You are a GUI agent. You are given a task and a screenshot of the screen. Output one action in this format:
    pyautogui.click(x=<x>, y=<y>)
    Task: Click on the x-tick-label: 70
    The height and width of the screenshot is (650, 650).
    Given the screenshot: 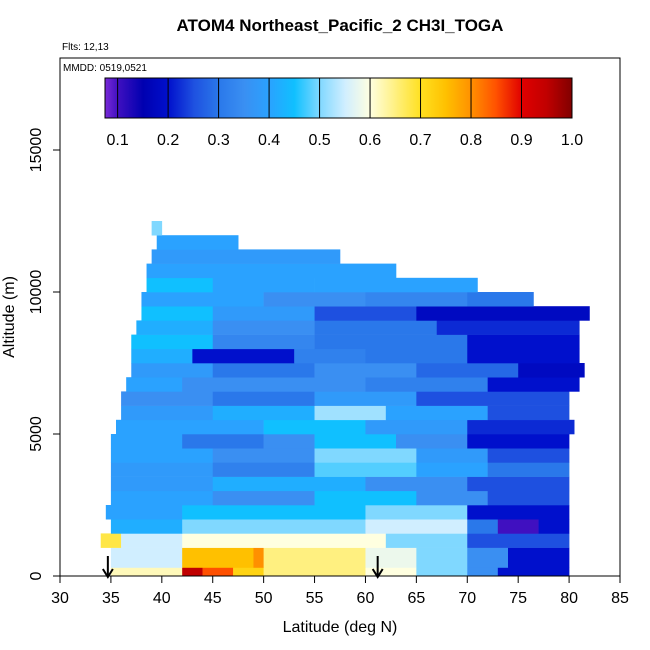 What is the action you would take?
    pyautogui.click(x=467, y=598)
    